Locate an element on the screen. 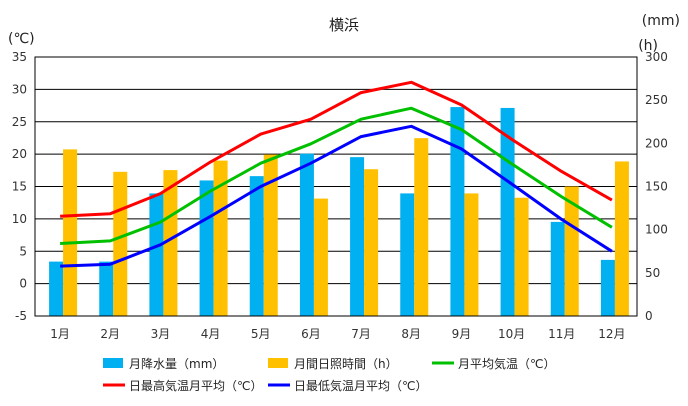 This screenshot has height=406, width=688. left-tick-label: 5 is located at coordinates (23, 251).